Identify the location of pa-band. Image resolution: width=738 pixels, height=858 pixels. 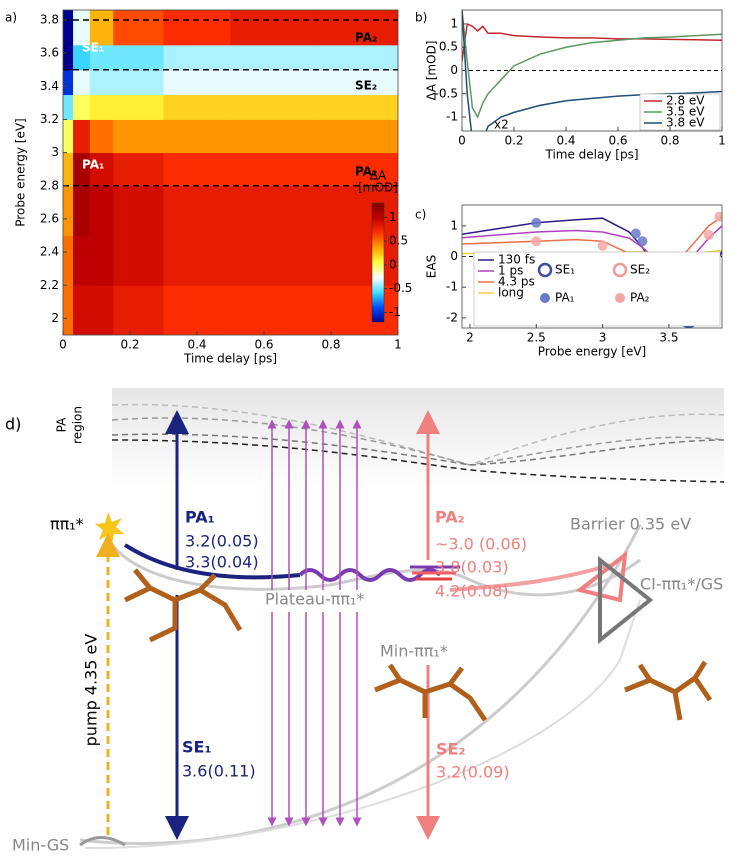
(418, 438).